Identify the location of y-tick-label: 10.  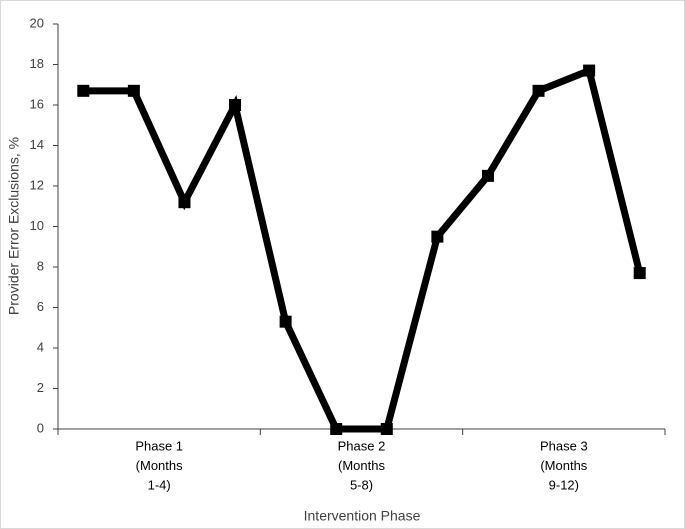
(37, 225).